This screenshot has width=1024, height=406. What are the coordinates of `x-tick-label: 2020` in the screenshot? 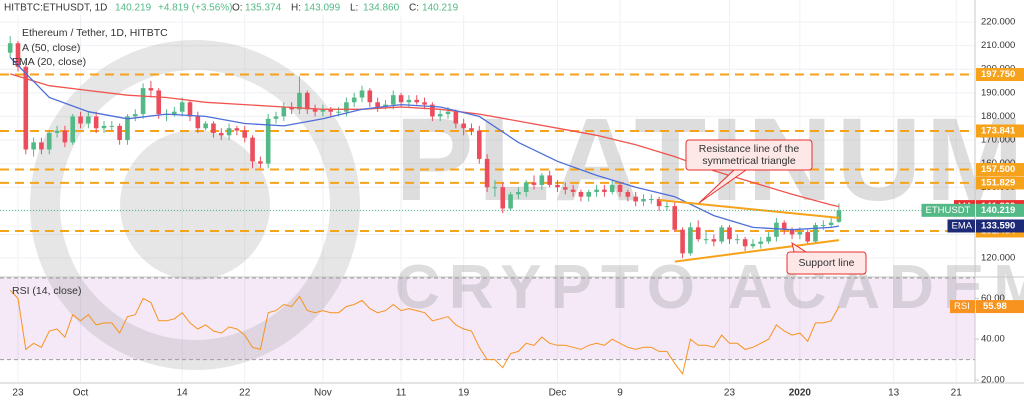 It's located at (800, 393).